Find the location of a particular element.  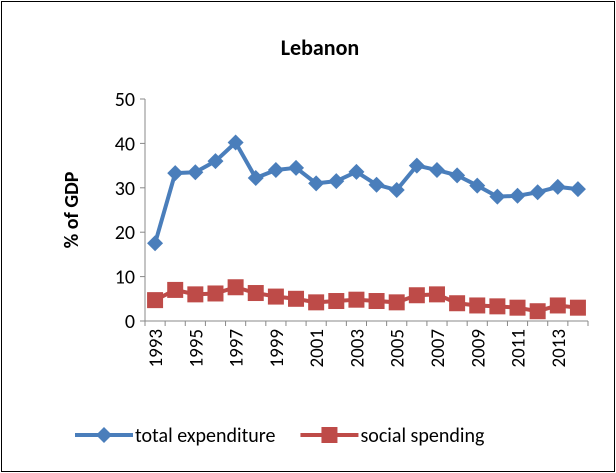

y-tick-label: 30 is located at coordinates (125, 189).